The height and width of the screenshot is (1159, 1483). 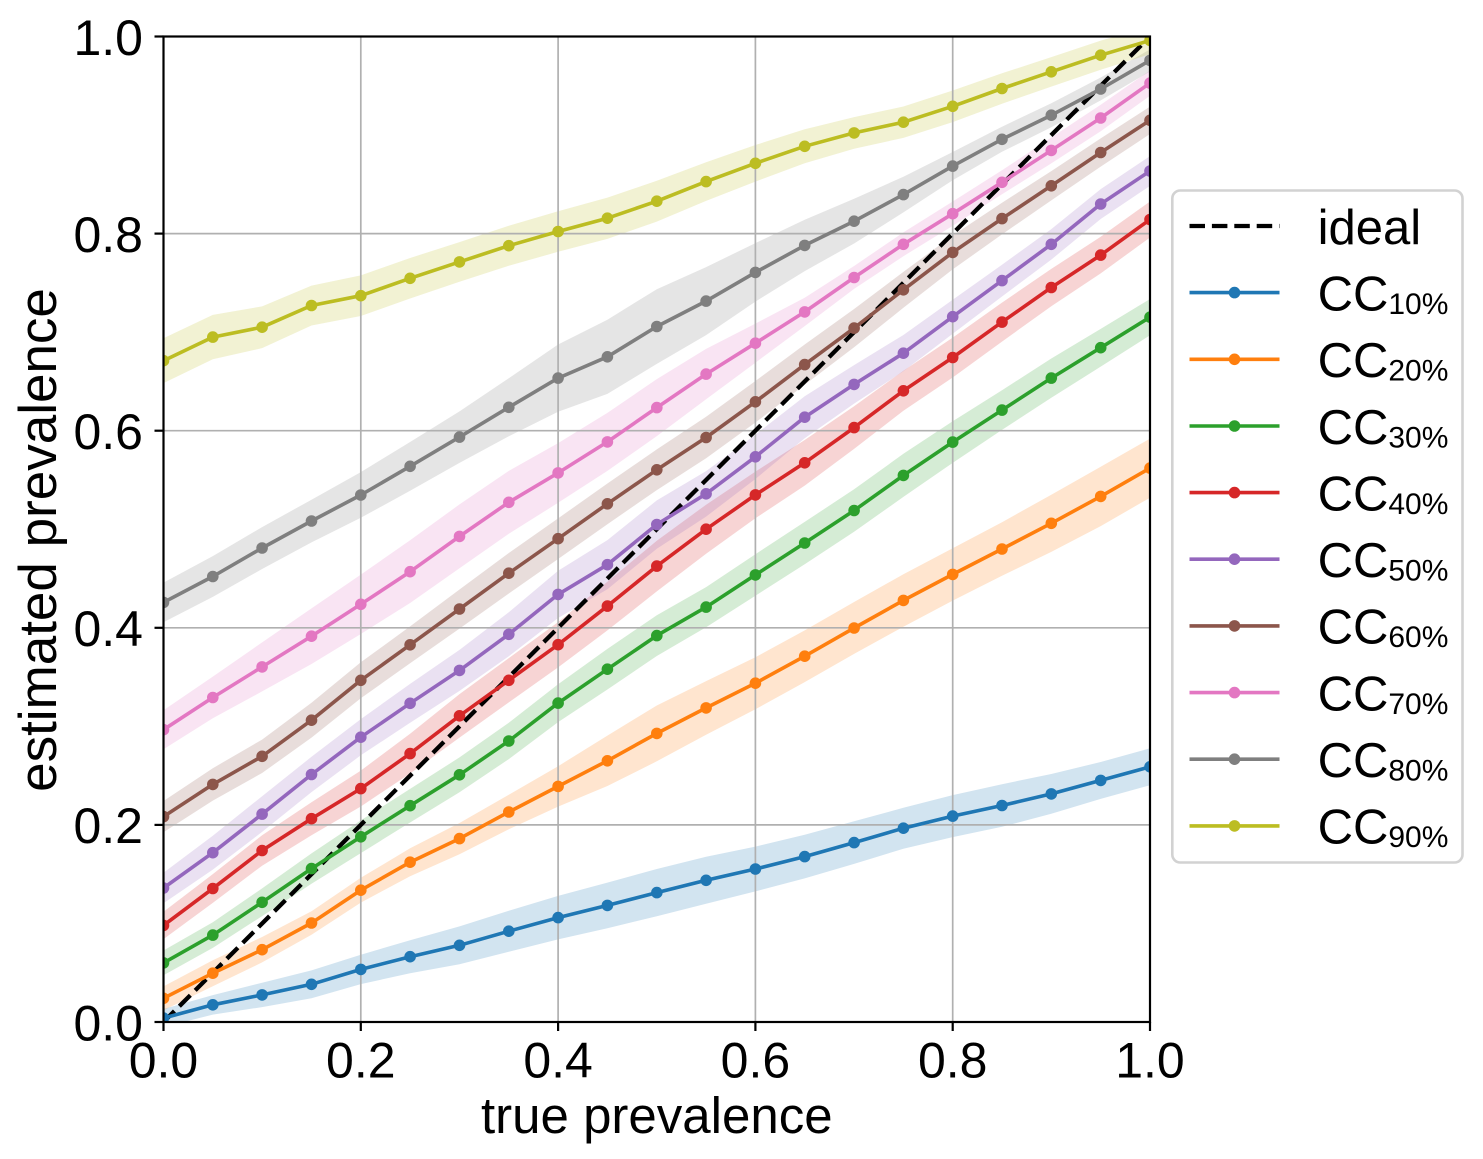 What do you see at coordinates (1383, 361) in the screenshot?
I see `svg-text: CC20%` at bounding box center [1383, 361].